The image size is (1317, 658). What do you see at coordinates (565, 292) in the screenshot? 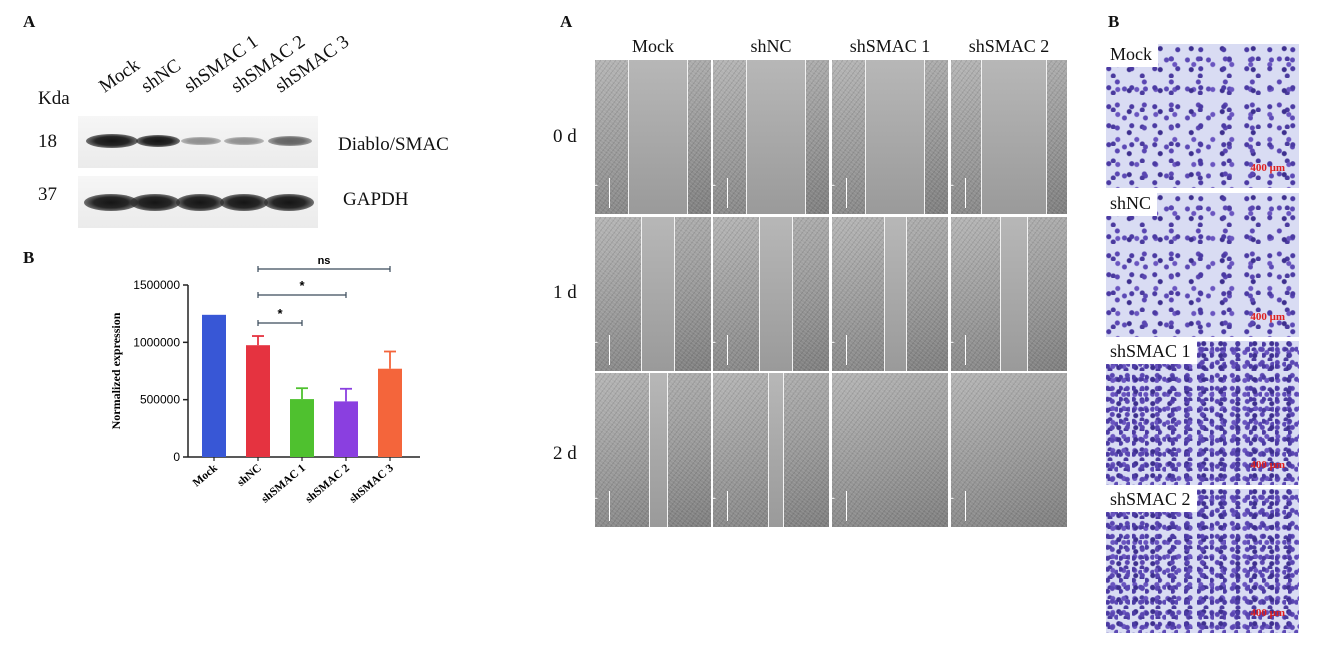
I see `scratch-row-label: 1 d` at bounding box center [565, 292].